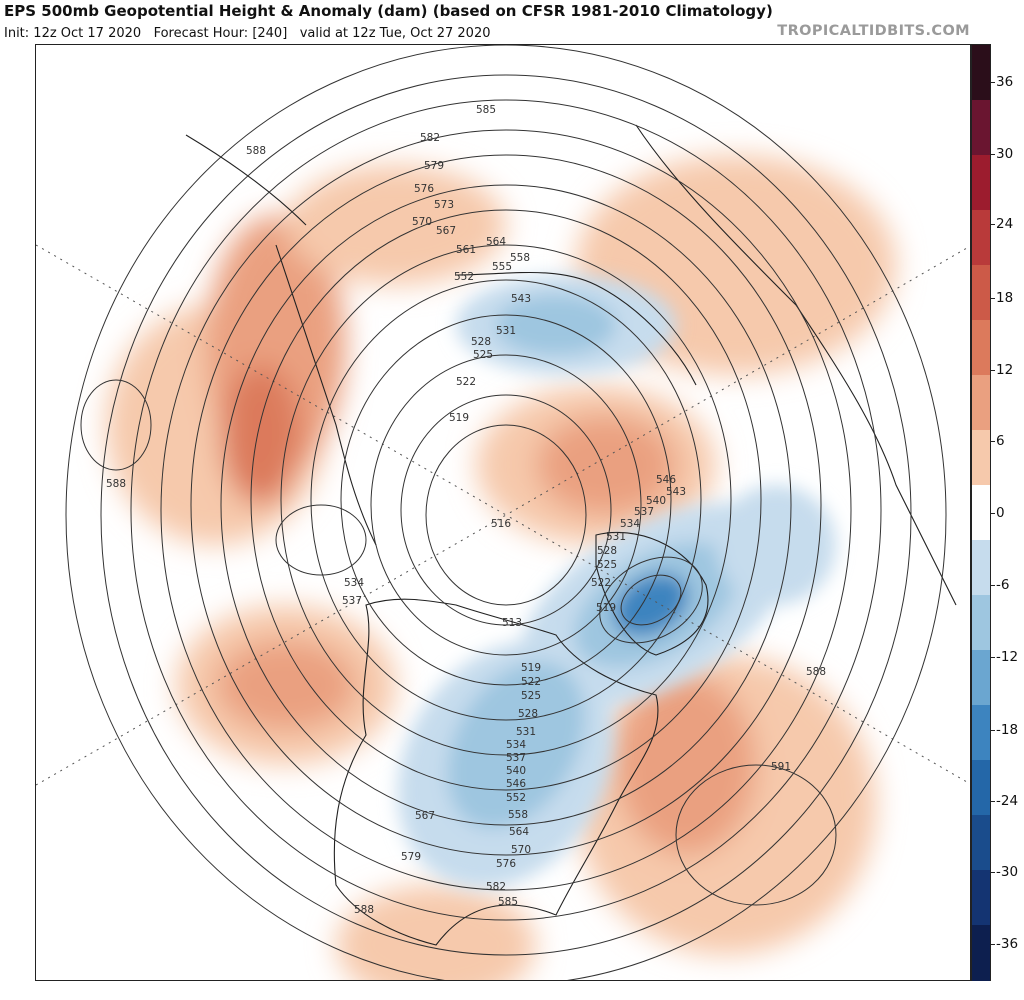  Describe the element at coordinates (518, 815) in the screenshot. I see `contour-label: 558` at that location.